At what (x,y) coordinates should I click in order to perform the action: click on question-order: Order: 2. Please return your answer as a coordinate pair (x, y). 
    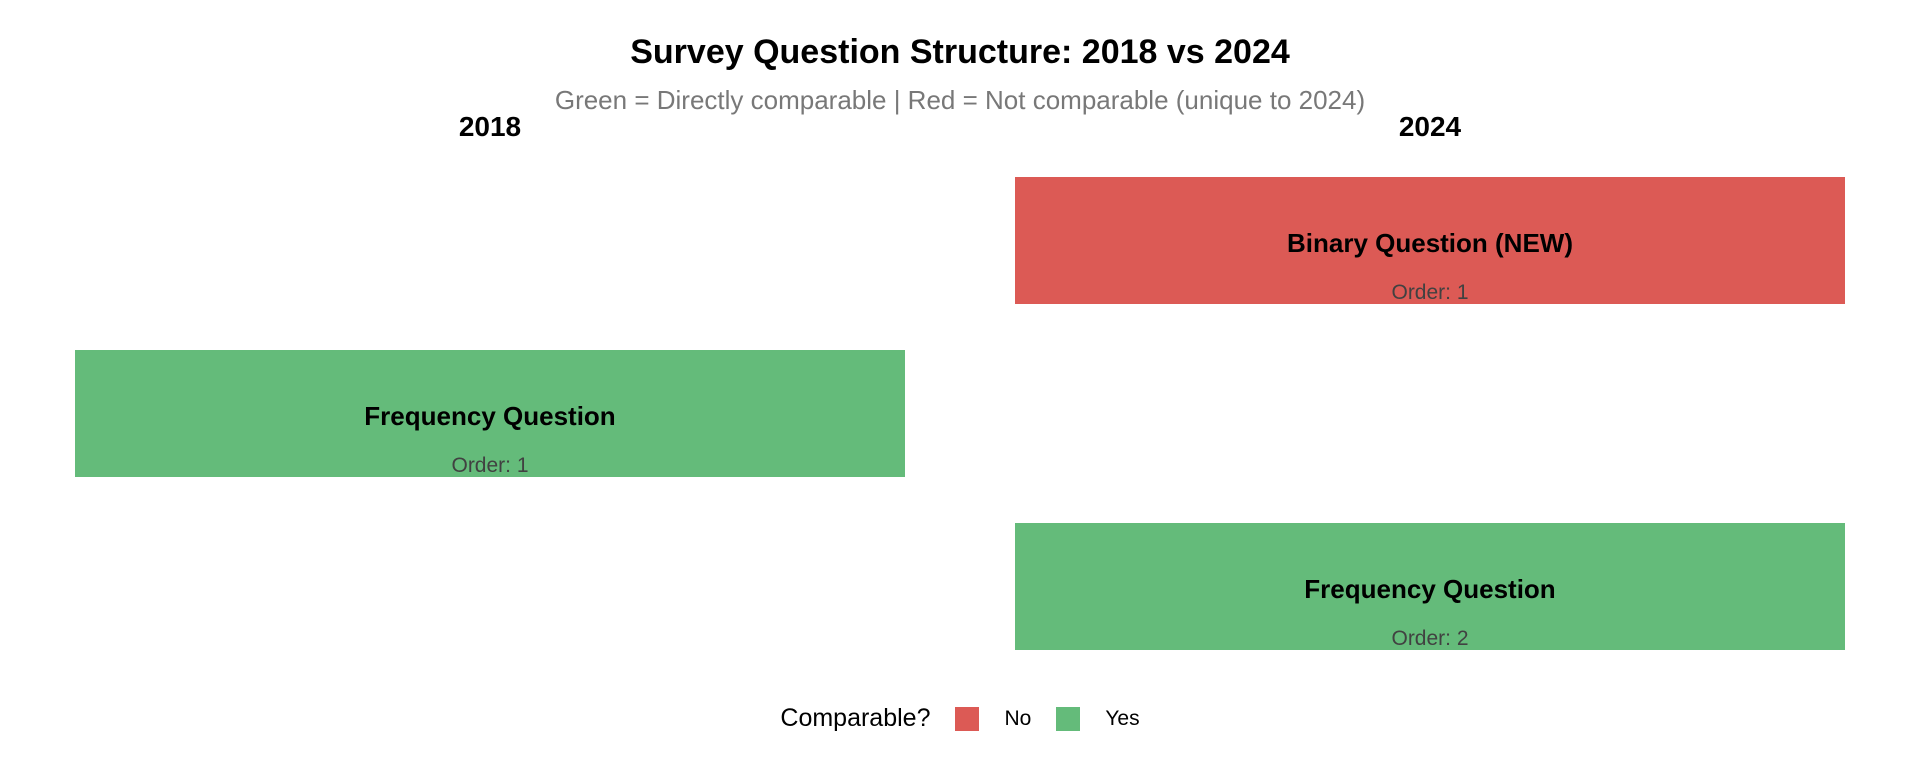
    Looking at the image, I should click on (1430, 638).